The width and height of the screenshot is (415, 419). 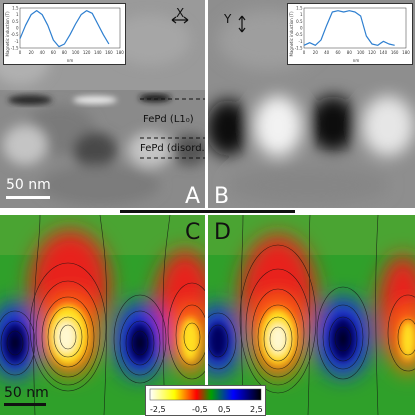 I want to click on inset-b-ylabel: Magnetic induction (T), so click(x=291, y=33).